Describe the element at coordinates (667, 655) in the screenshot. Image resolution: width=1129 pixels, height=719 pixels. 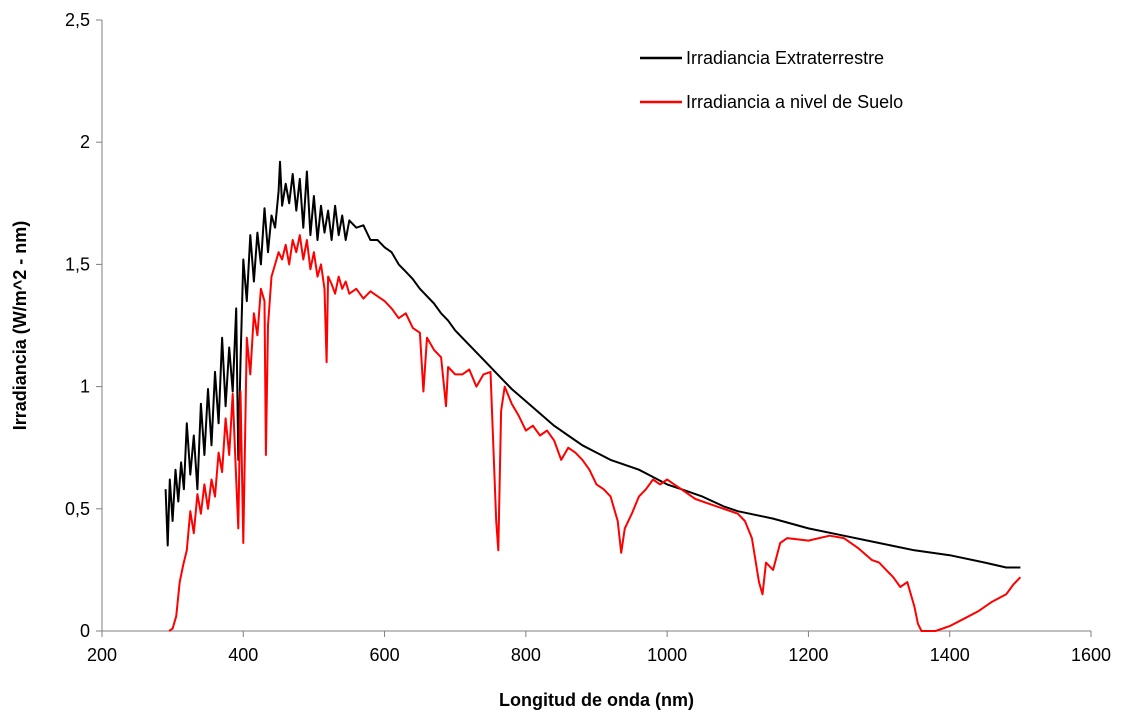
I see `x-tick-label: 1000` at that location.